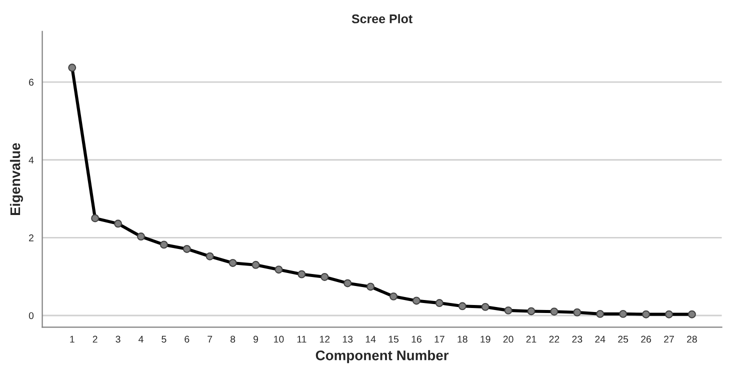  I want to click on x-tick-label: 15, so click(393, 339).